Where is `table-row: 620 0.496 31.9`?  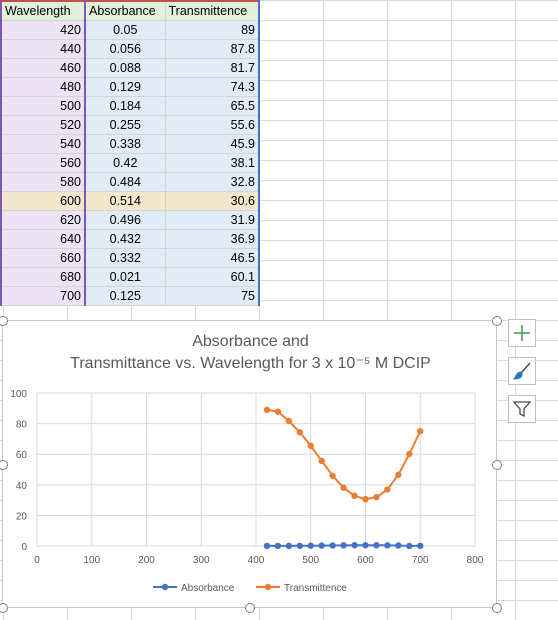
table-row: 620 0.496 31.9 is located at coordinates (130, 219).